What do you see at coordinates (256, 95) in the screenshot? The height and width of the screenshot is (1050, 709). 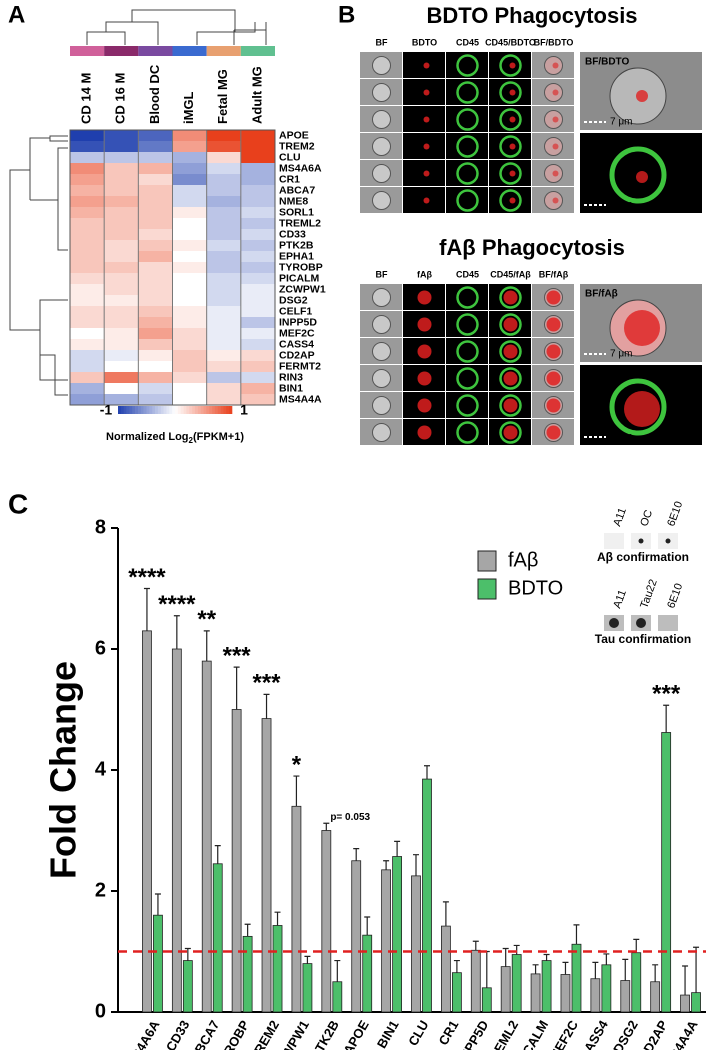 I see `column-label: Adult MG` at bounding box center [256, 95].